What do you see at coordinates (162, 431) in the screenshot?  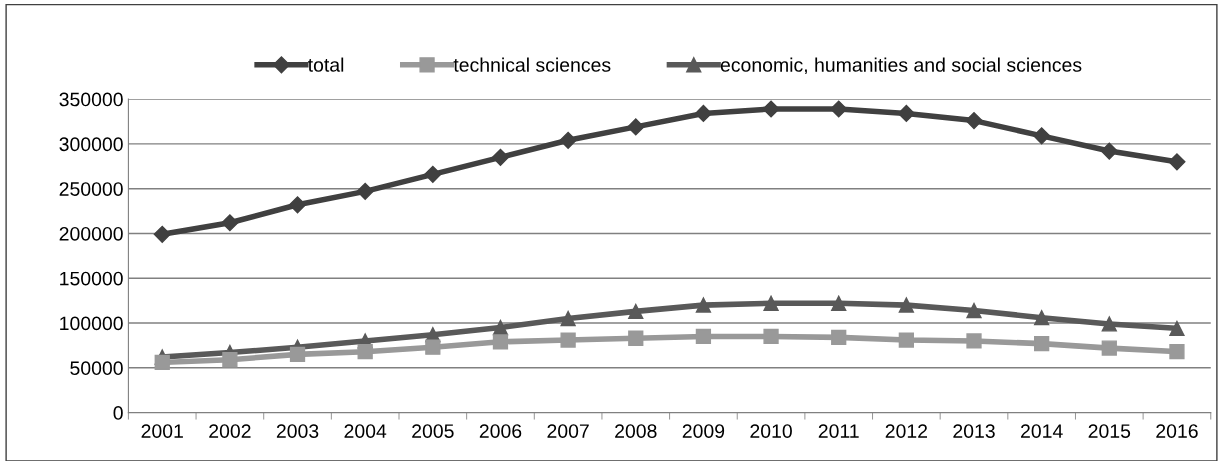 I see `x-tick-label: 2001` at bounding box center [162, 431].